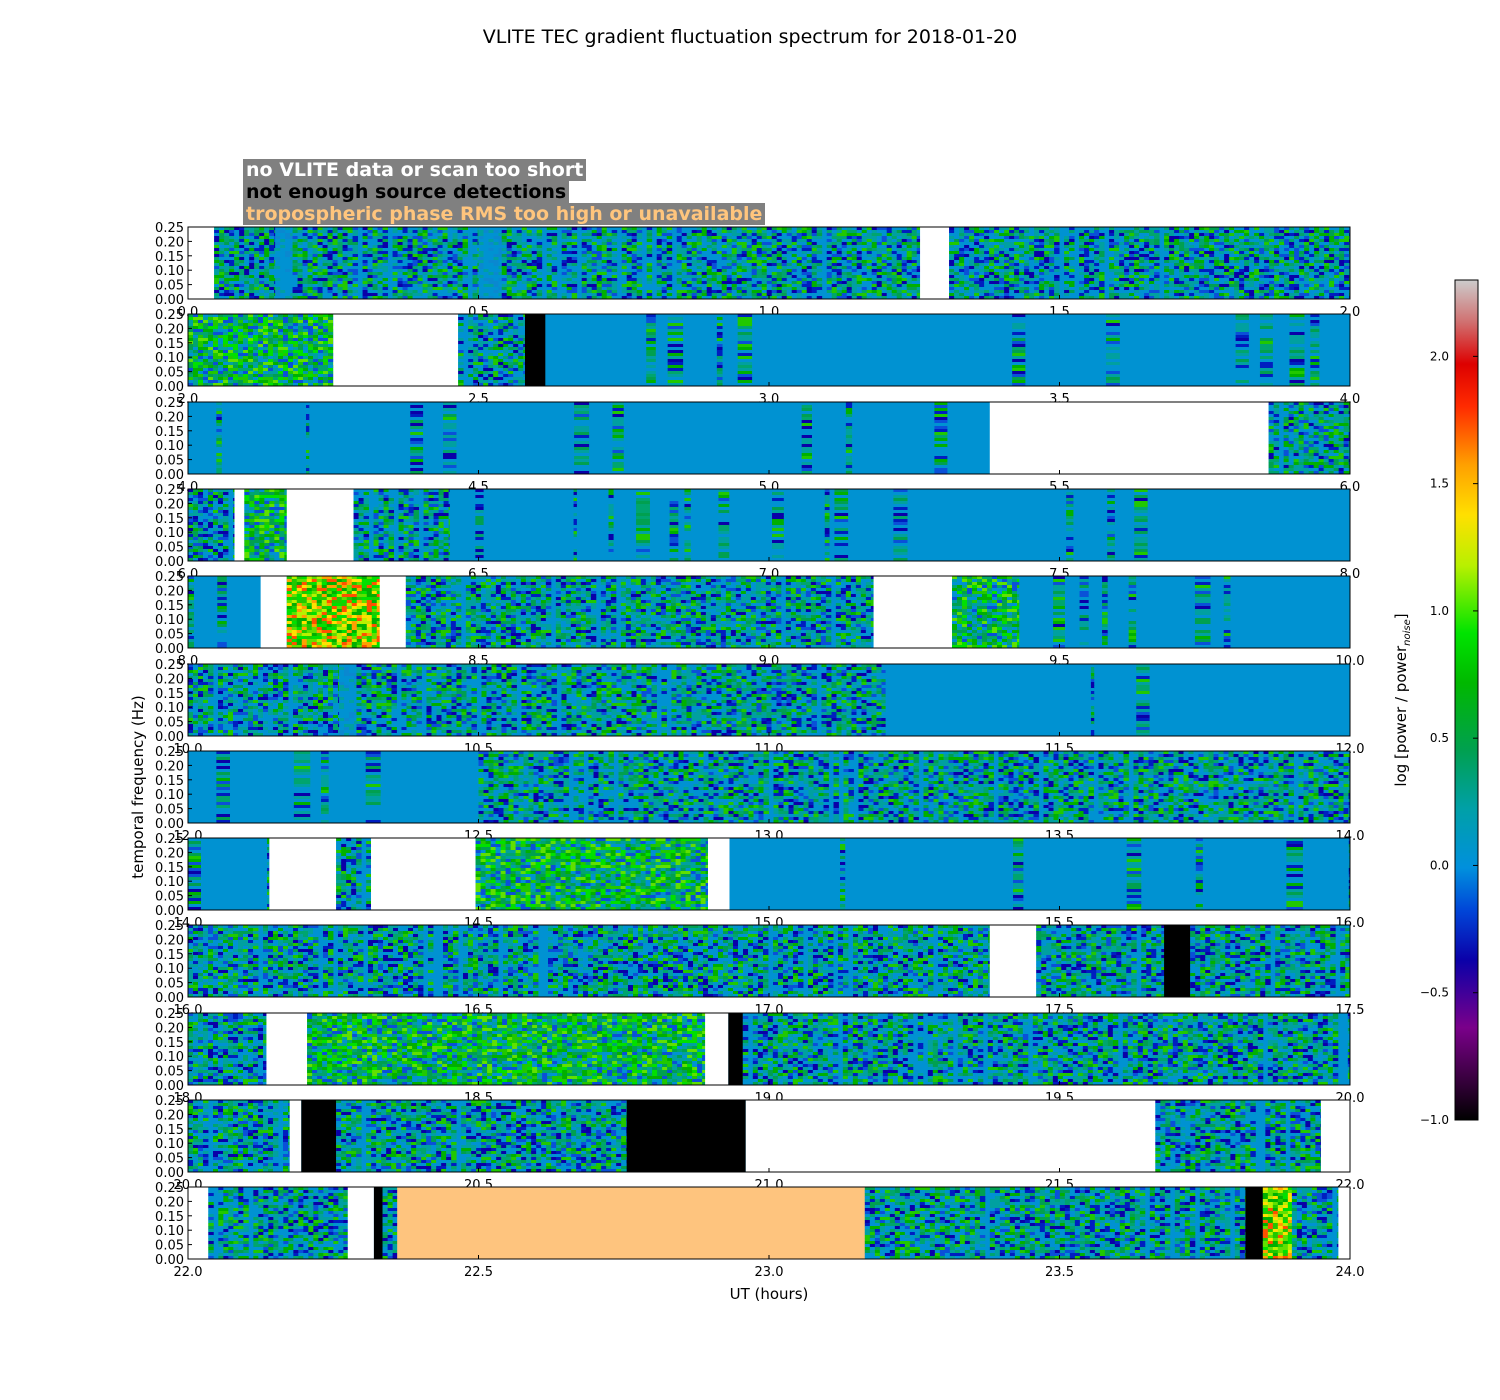 The width and height of the screenshot is (1500, 1400). What do you see at coordinates (769, 874) in the screenshot?
I see `panel-background` at bounding box center [769, 874].